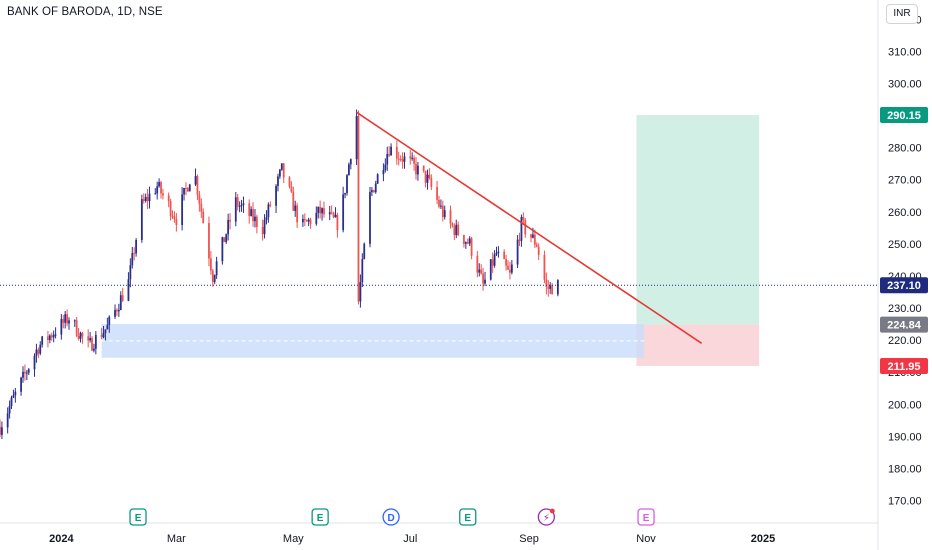 The width and height of the screenshot is (932, 550). I want to click on stop-zone, so click(698, 345).